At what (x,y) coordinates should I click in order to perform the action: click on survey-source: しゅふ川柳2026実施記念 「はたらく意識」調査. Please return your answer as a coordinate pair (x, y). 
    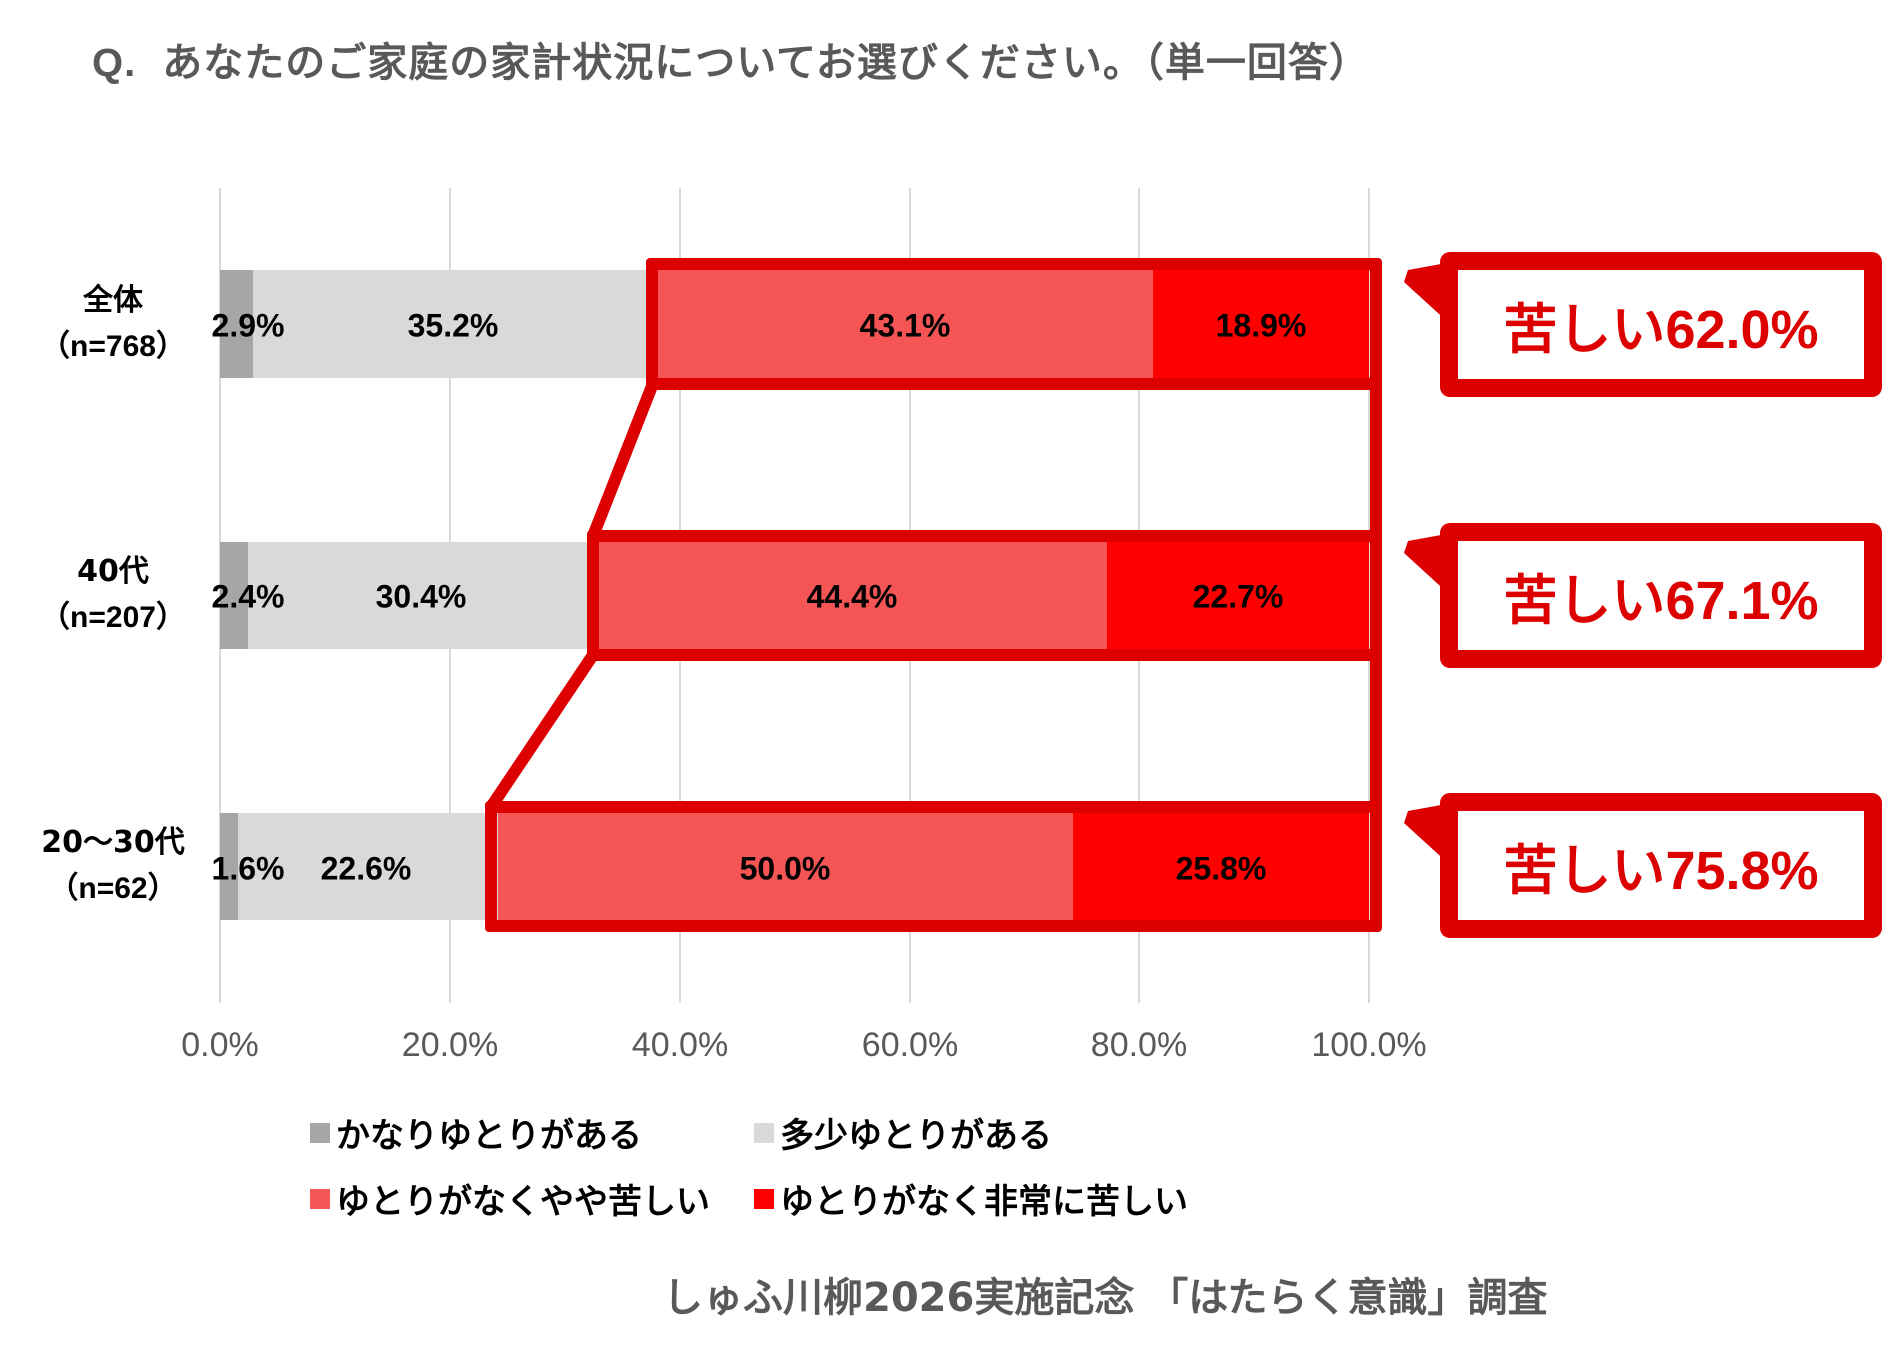
    Looking at the image, I should click on (1105, 1298).